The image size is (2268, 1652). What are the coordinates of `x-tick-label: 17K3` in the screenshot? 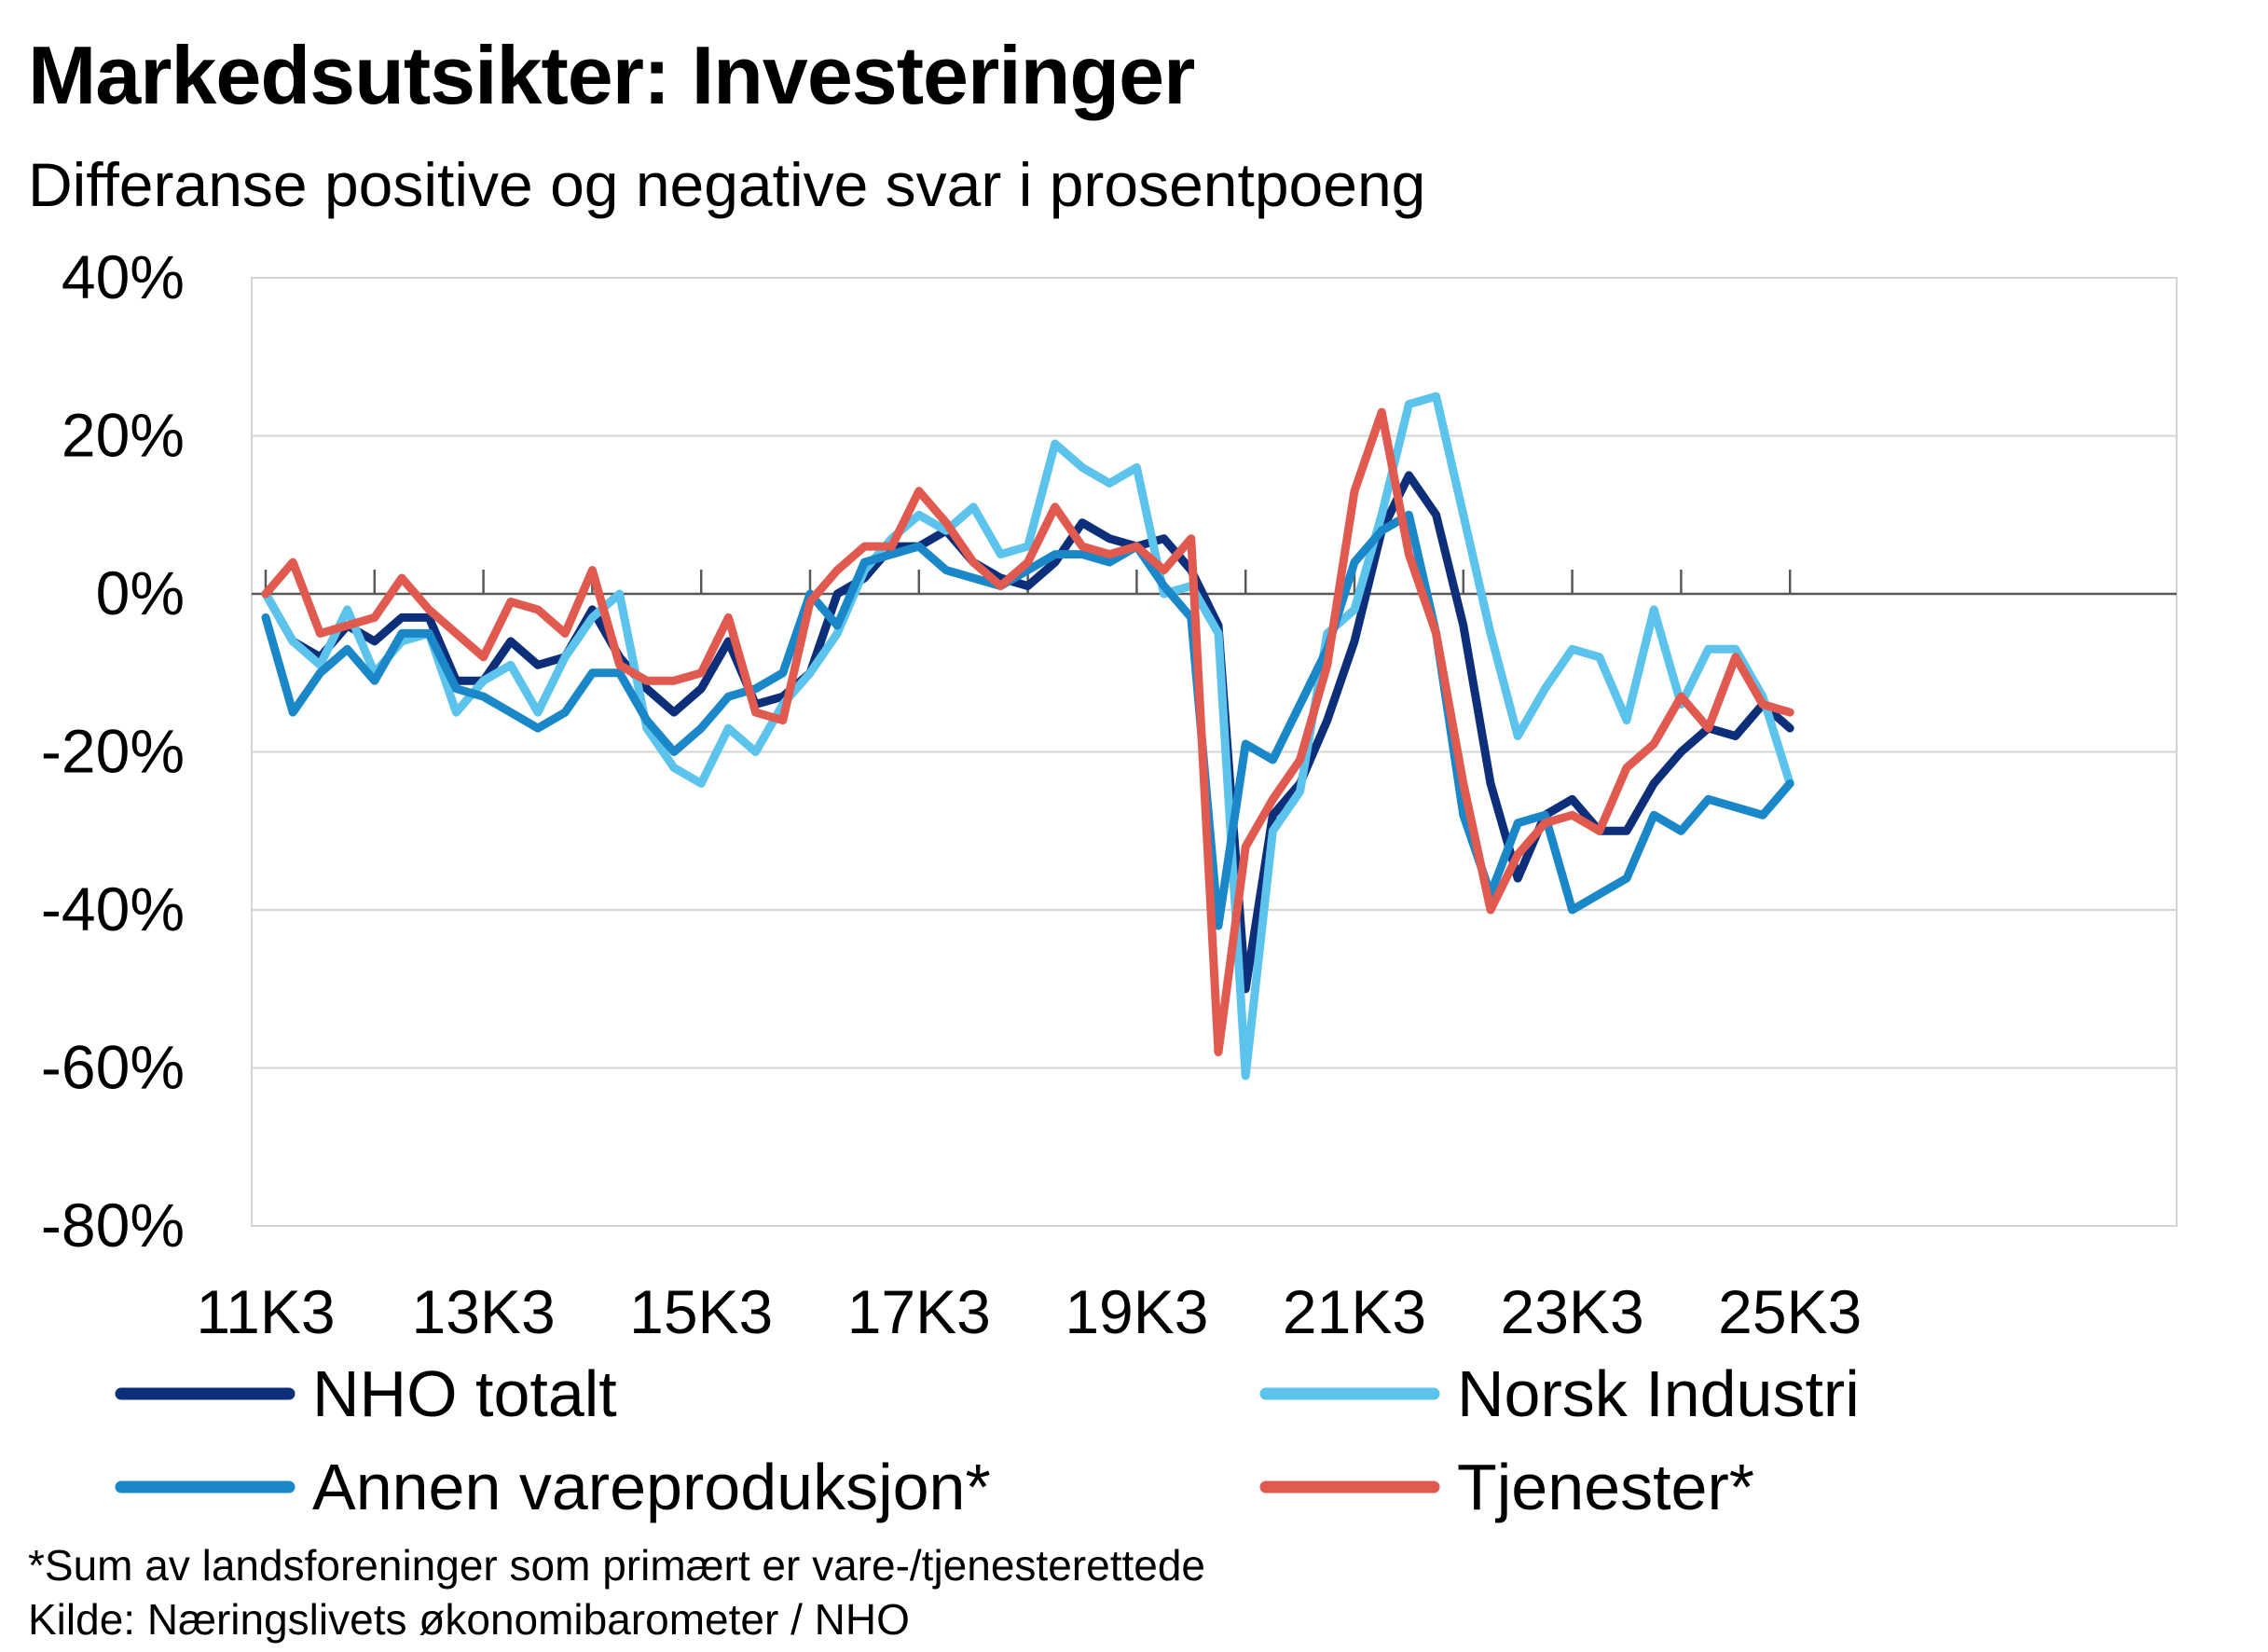 It's located at (919, 1311).